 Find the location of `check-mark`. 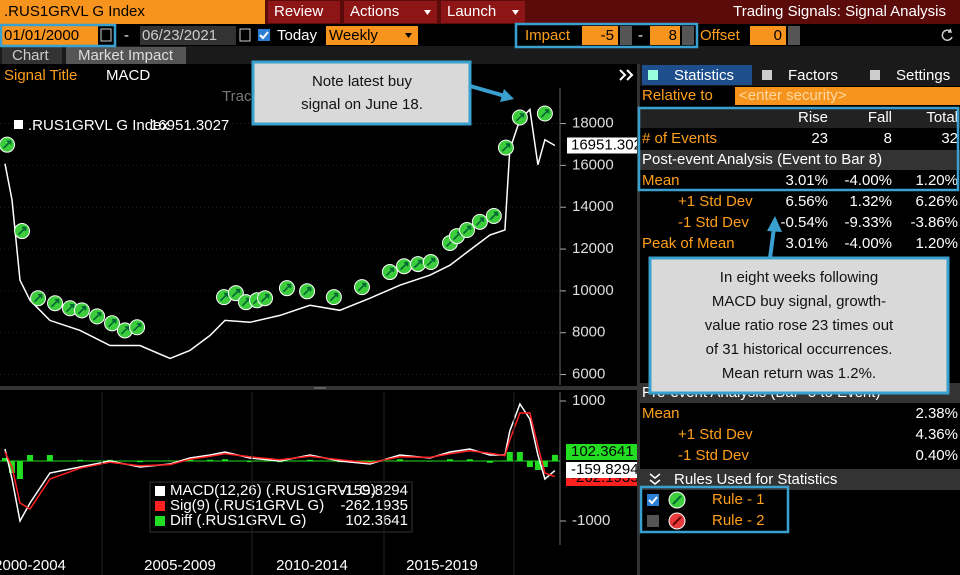

check-mark is located at coordinates (653, 500).